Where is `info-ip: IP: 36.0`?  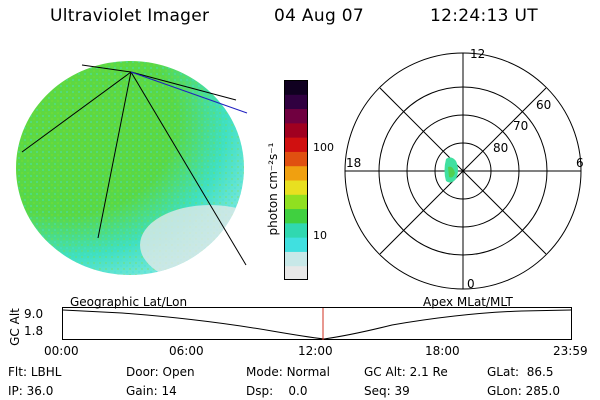
info-ip: IP: 36.0 is located at coordinates (31, 391).